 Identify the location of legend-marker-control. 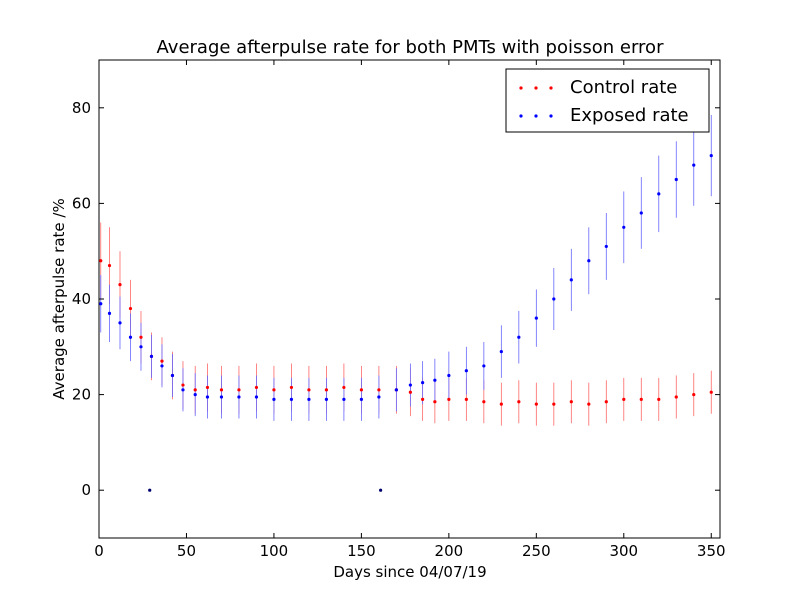
(536, 88).